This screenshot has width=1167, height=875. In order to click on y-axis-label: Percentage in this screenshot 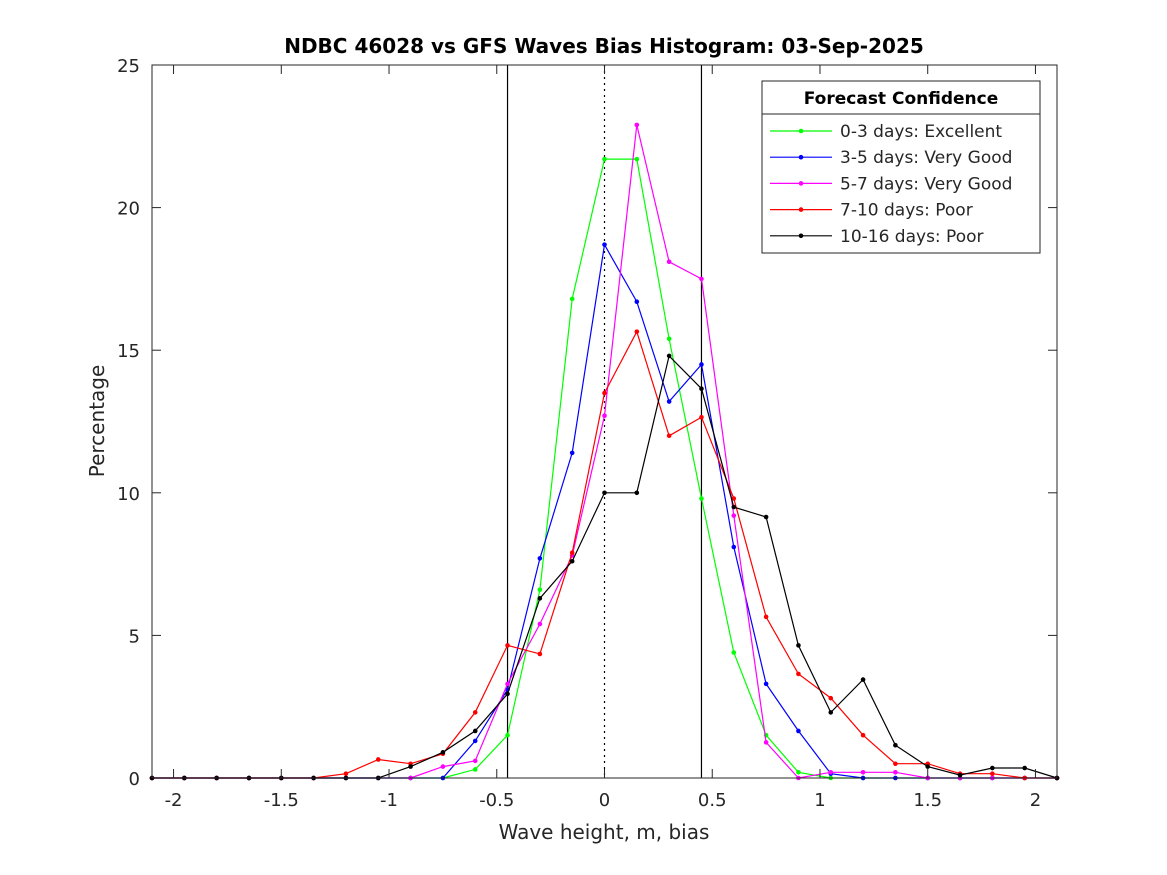, I will do `click(97, 421)`.